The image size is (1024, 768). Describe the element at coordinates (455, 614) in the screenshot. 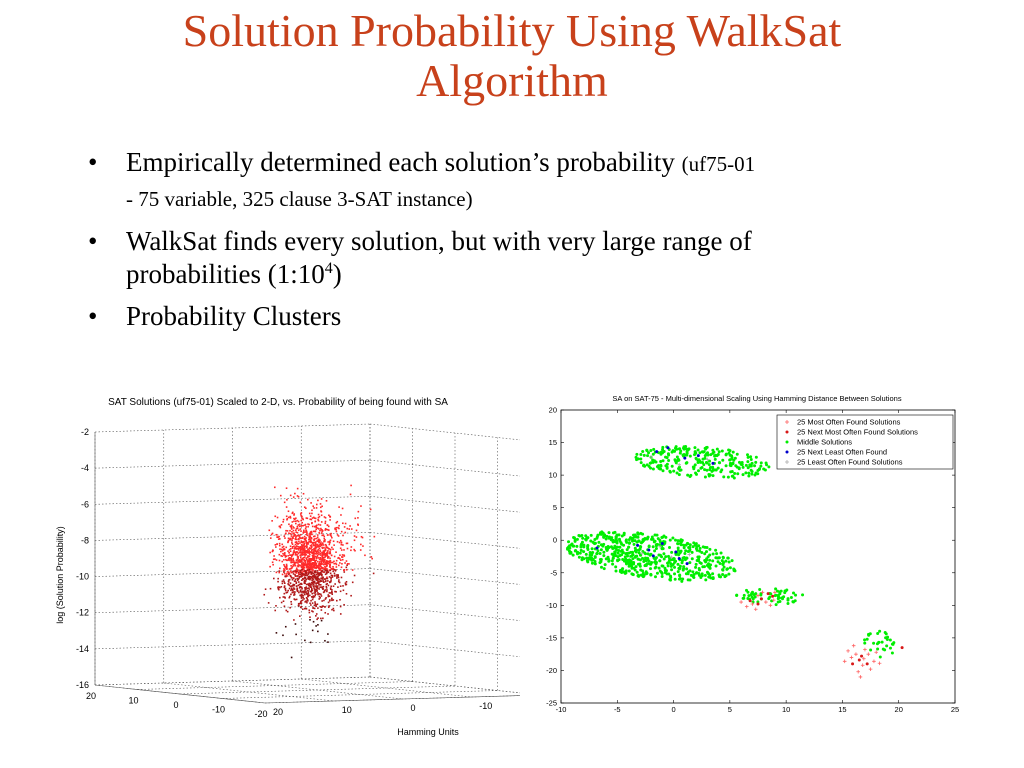

I see `grid-line` at that location.